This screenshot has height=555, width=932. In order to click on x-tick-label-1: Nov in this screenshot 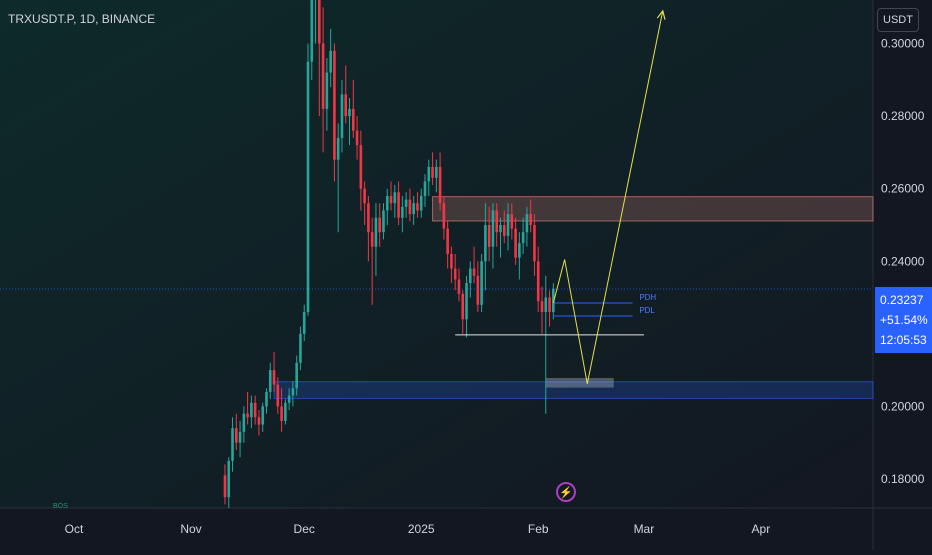, I will do `click(190, 529)`.